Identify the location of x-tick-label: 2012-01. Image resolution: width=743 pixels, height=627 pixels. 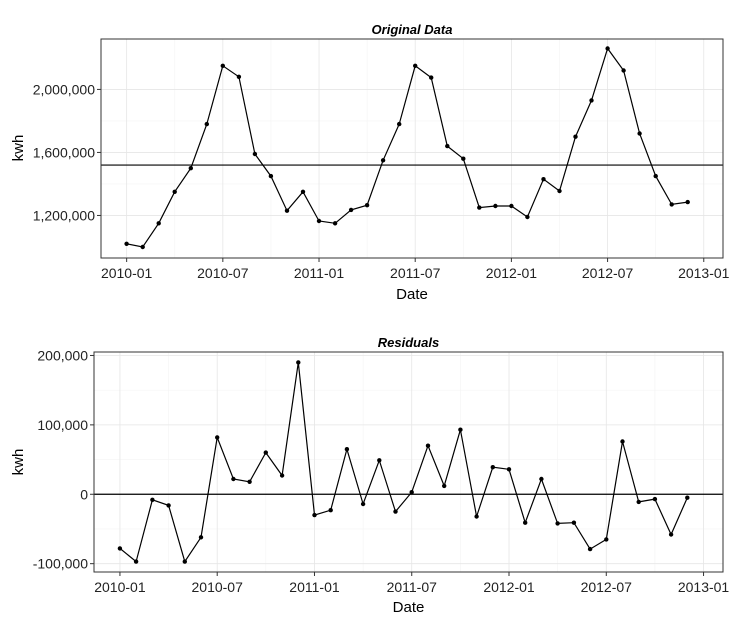
(512, 273).